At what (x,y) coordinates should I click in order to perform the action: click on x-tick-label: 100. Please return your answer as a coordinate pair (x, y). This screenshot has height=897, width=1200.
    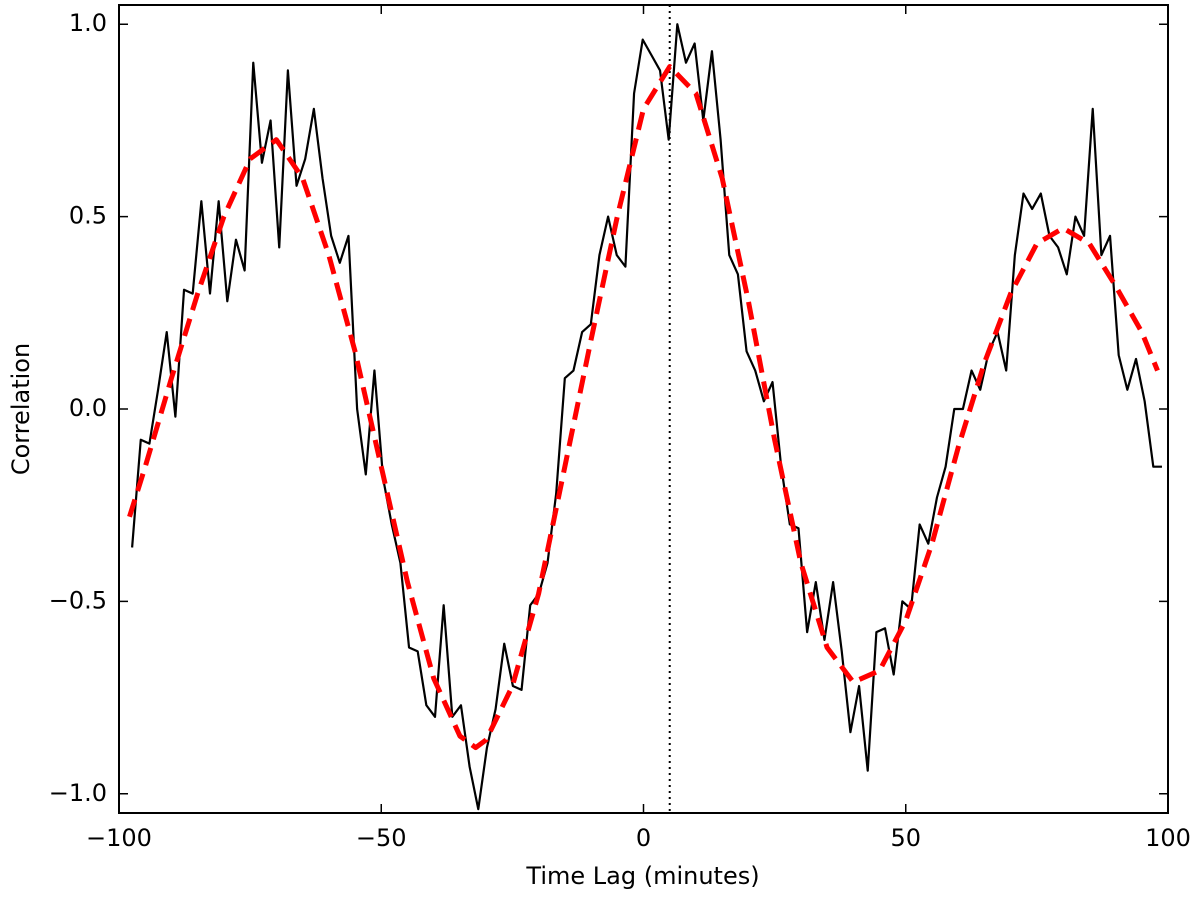
    Looking at the image, I should click on (1168, 838).